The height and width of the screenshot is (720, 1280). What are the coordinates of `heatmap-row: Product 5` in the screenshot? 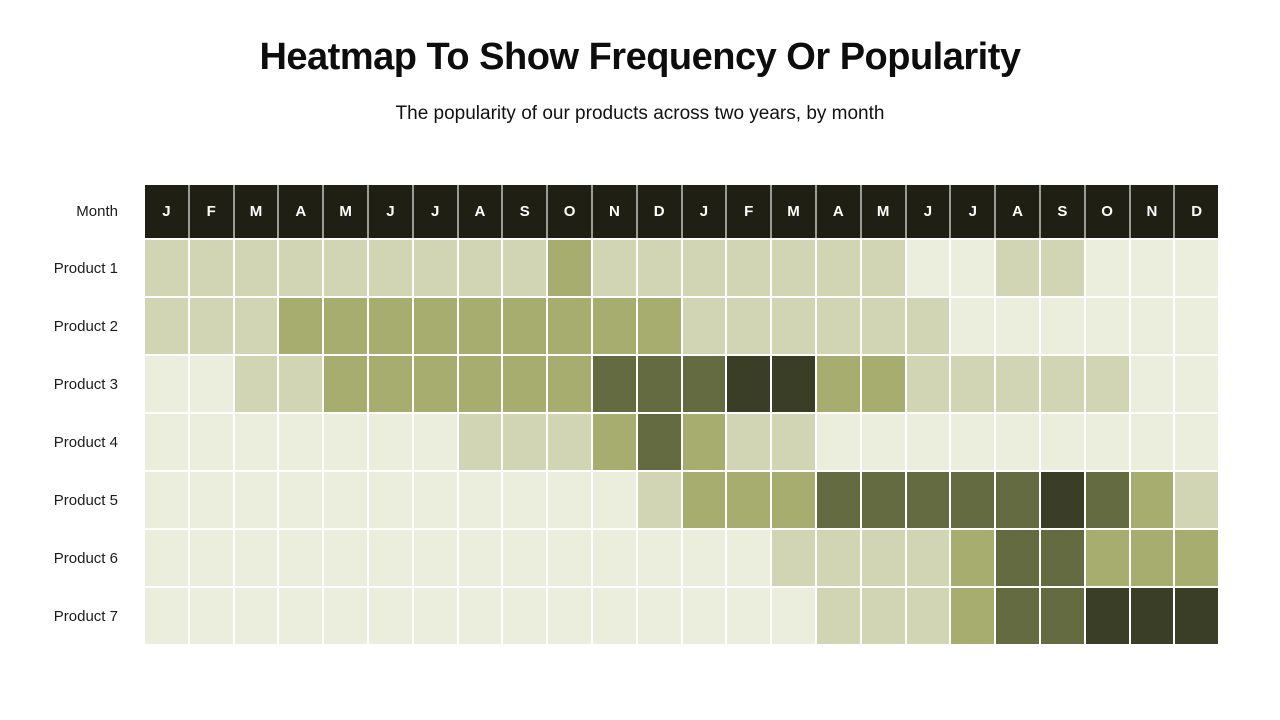 It's located at (609, 500).